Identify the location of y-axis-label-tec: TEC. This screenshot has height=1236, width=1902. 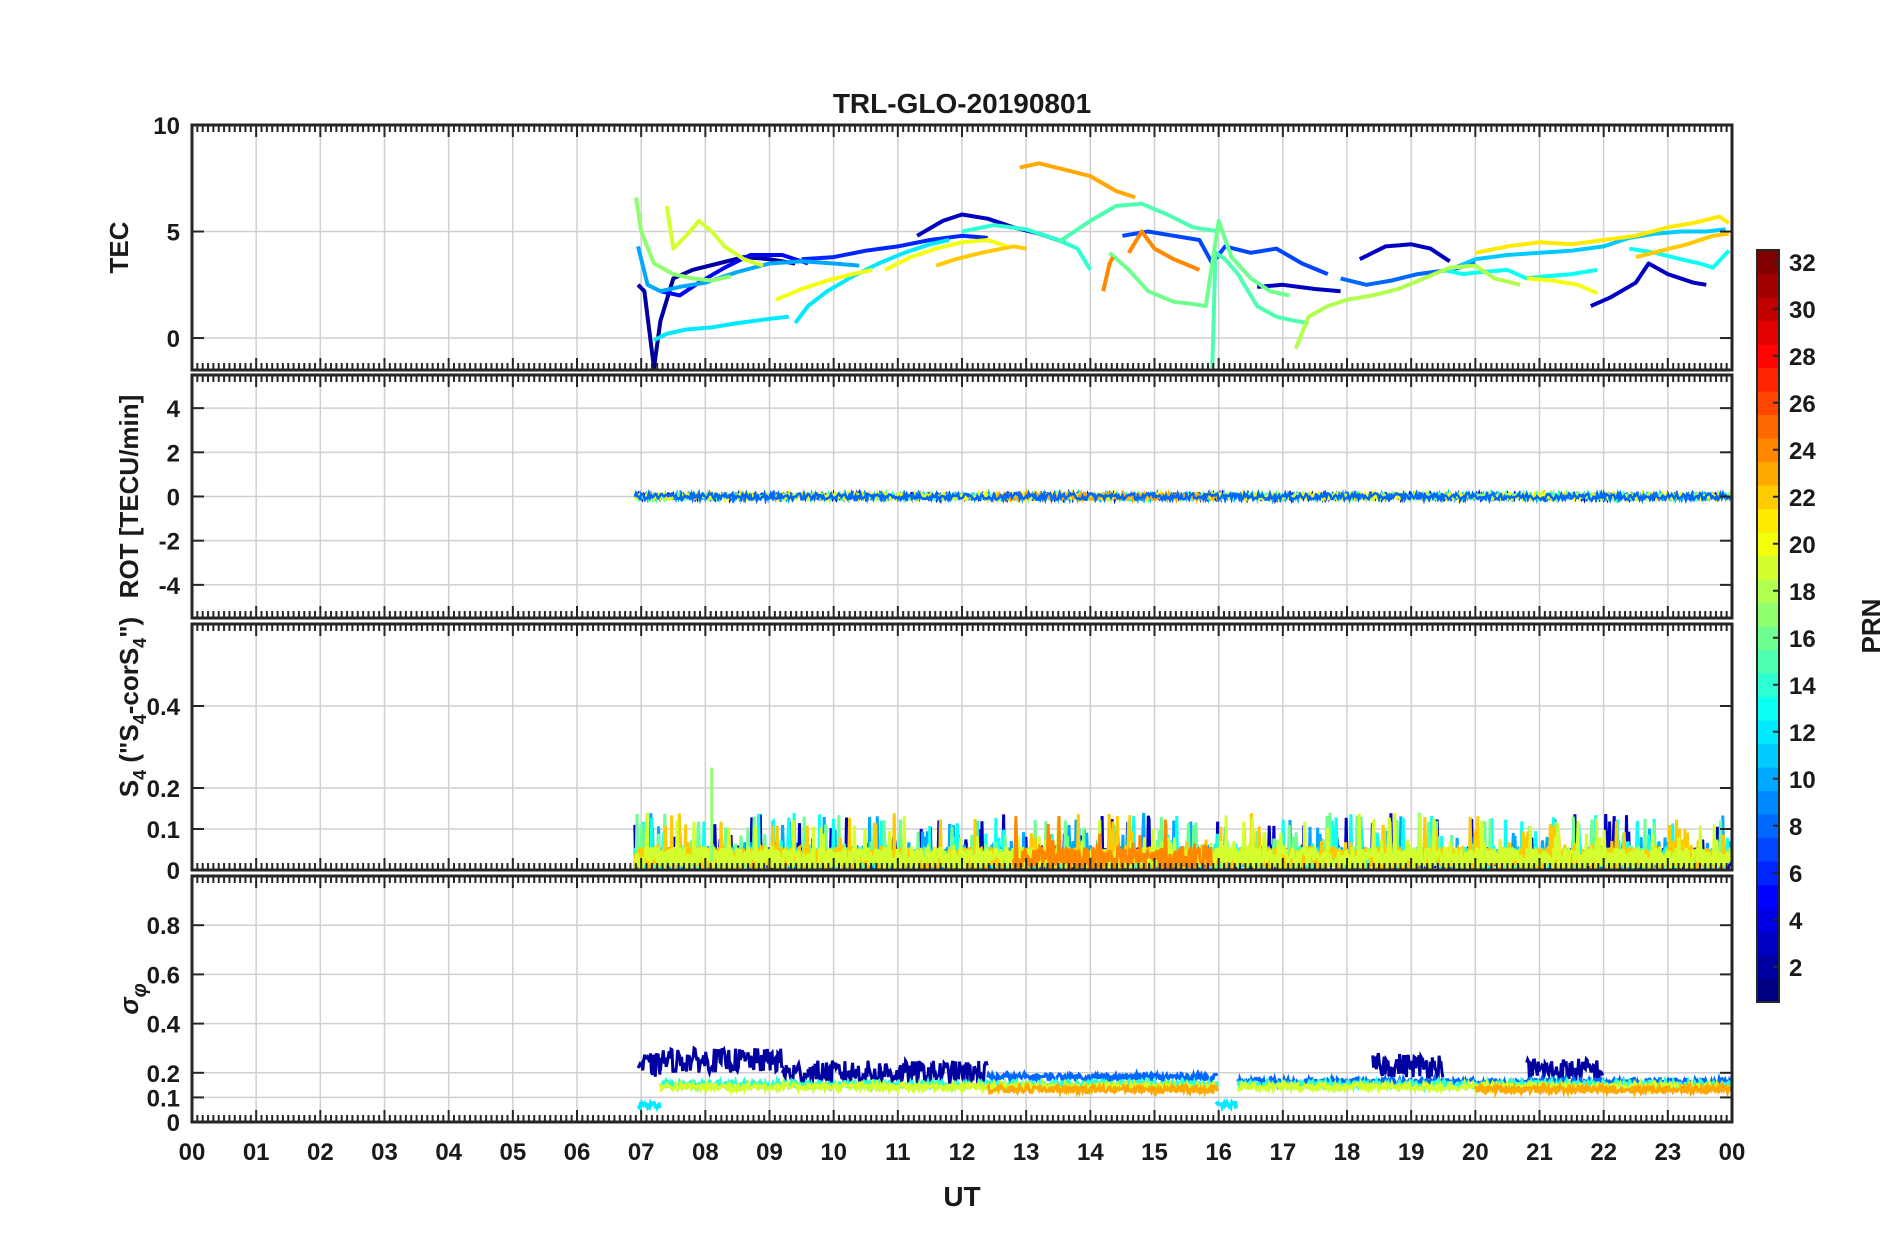
(119, 247).